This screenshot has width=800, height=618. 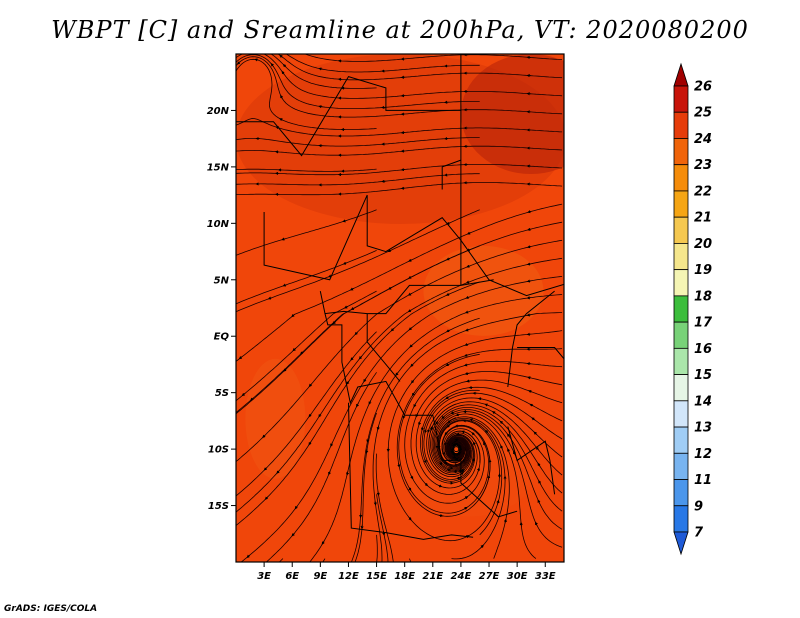 What do you see at coordinates (703, 191) in the screenshot?
I see `colorbar-label: 22` at bounding box center [703, 191].